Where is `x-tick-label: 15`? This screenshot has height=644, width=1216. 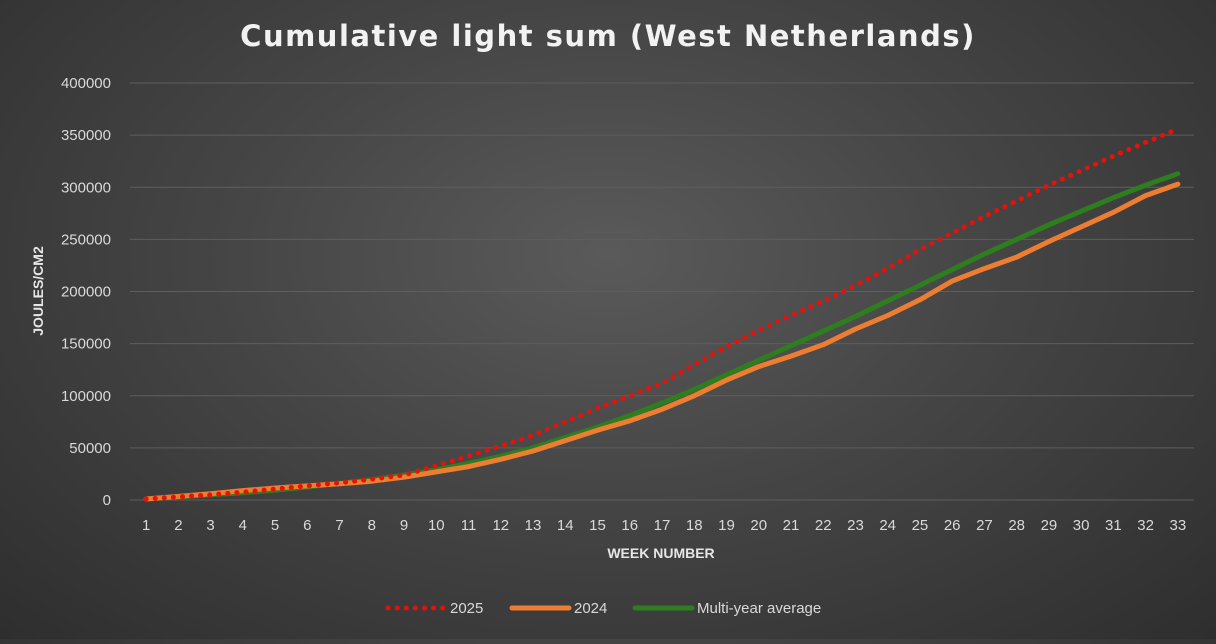 x-tick-label: 15 is located at coordinates (597, 525).